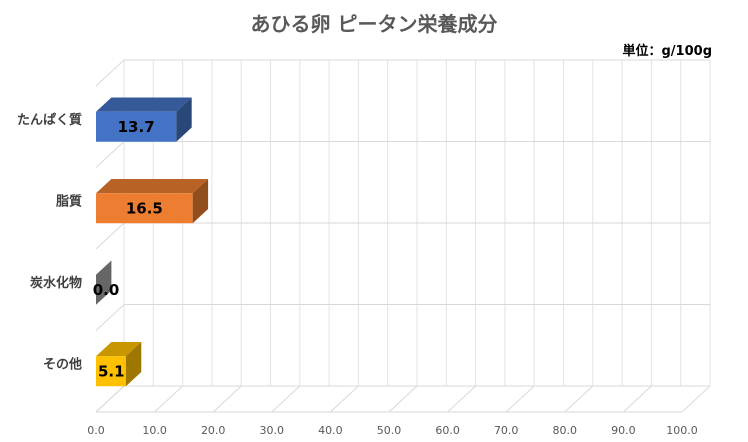  I want to click on unit-label: 単位：g/100g, so click(667, 51).